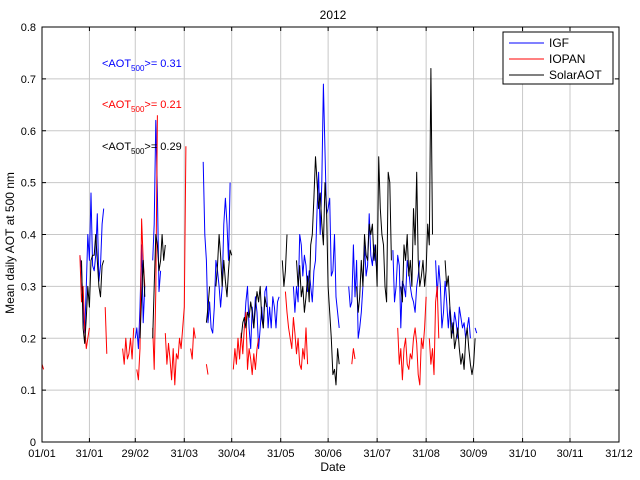 This screenshot has height=480, width=640. What do you see at coordinates (281, 454) in the screenshot?
I see `x-tick-label: 31/05` at bounding box center [281, 454].